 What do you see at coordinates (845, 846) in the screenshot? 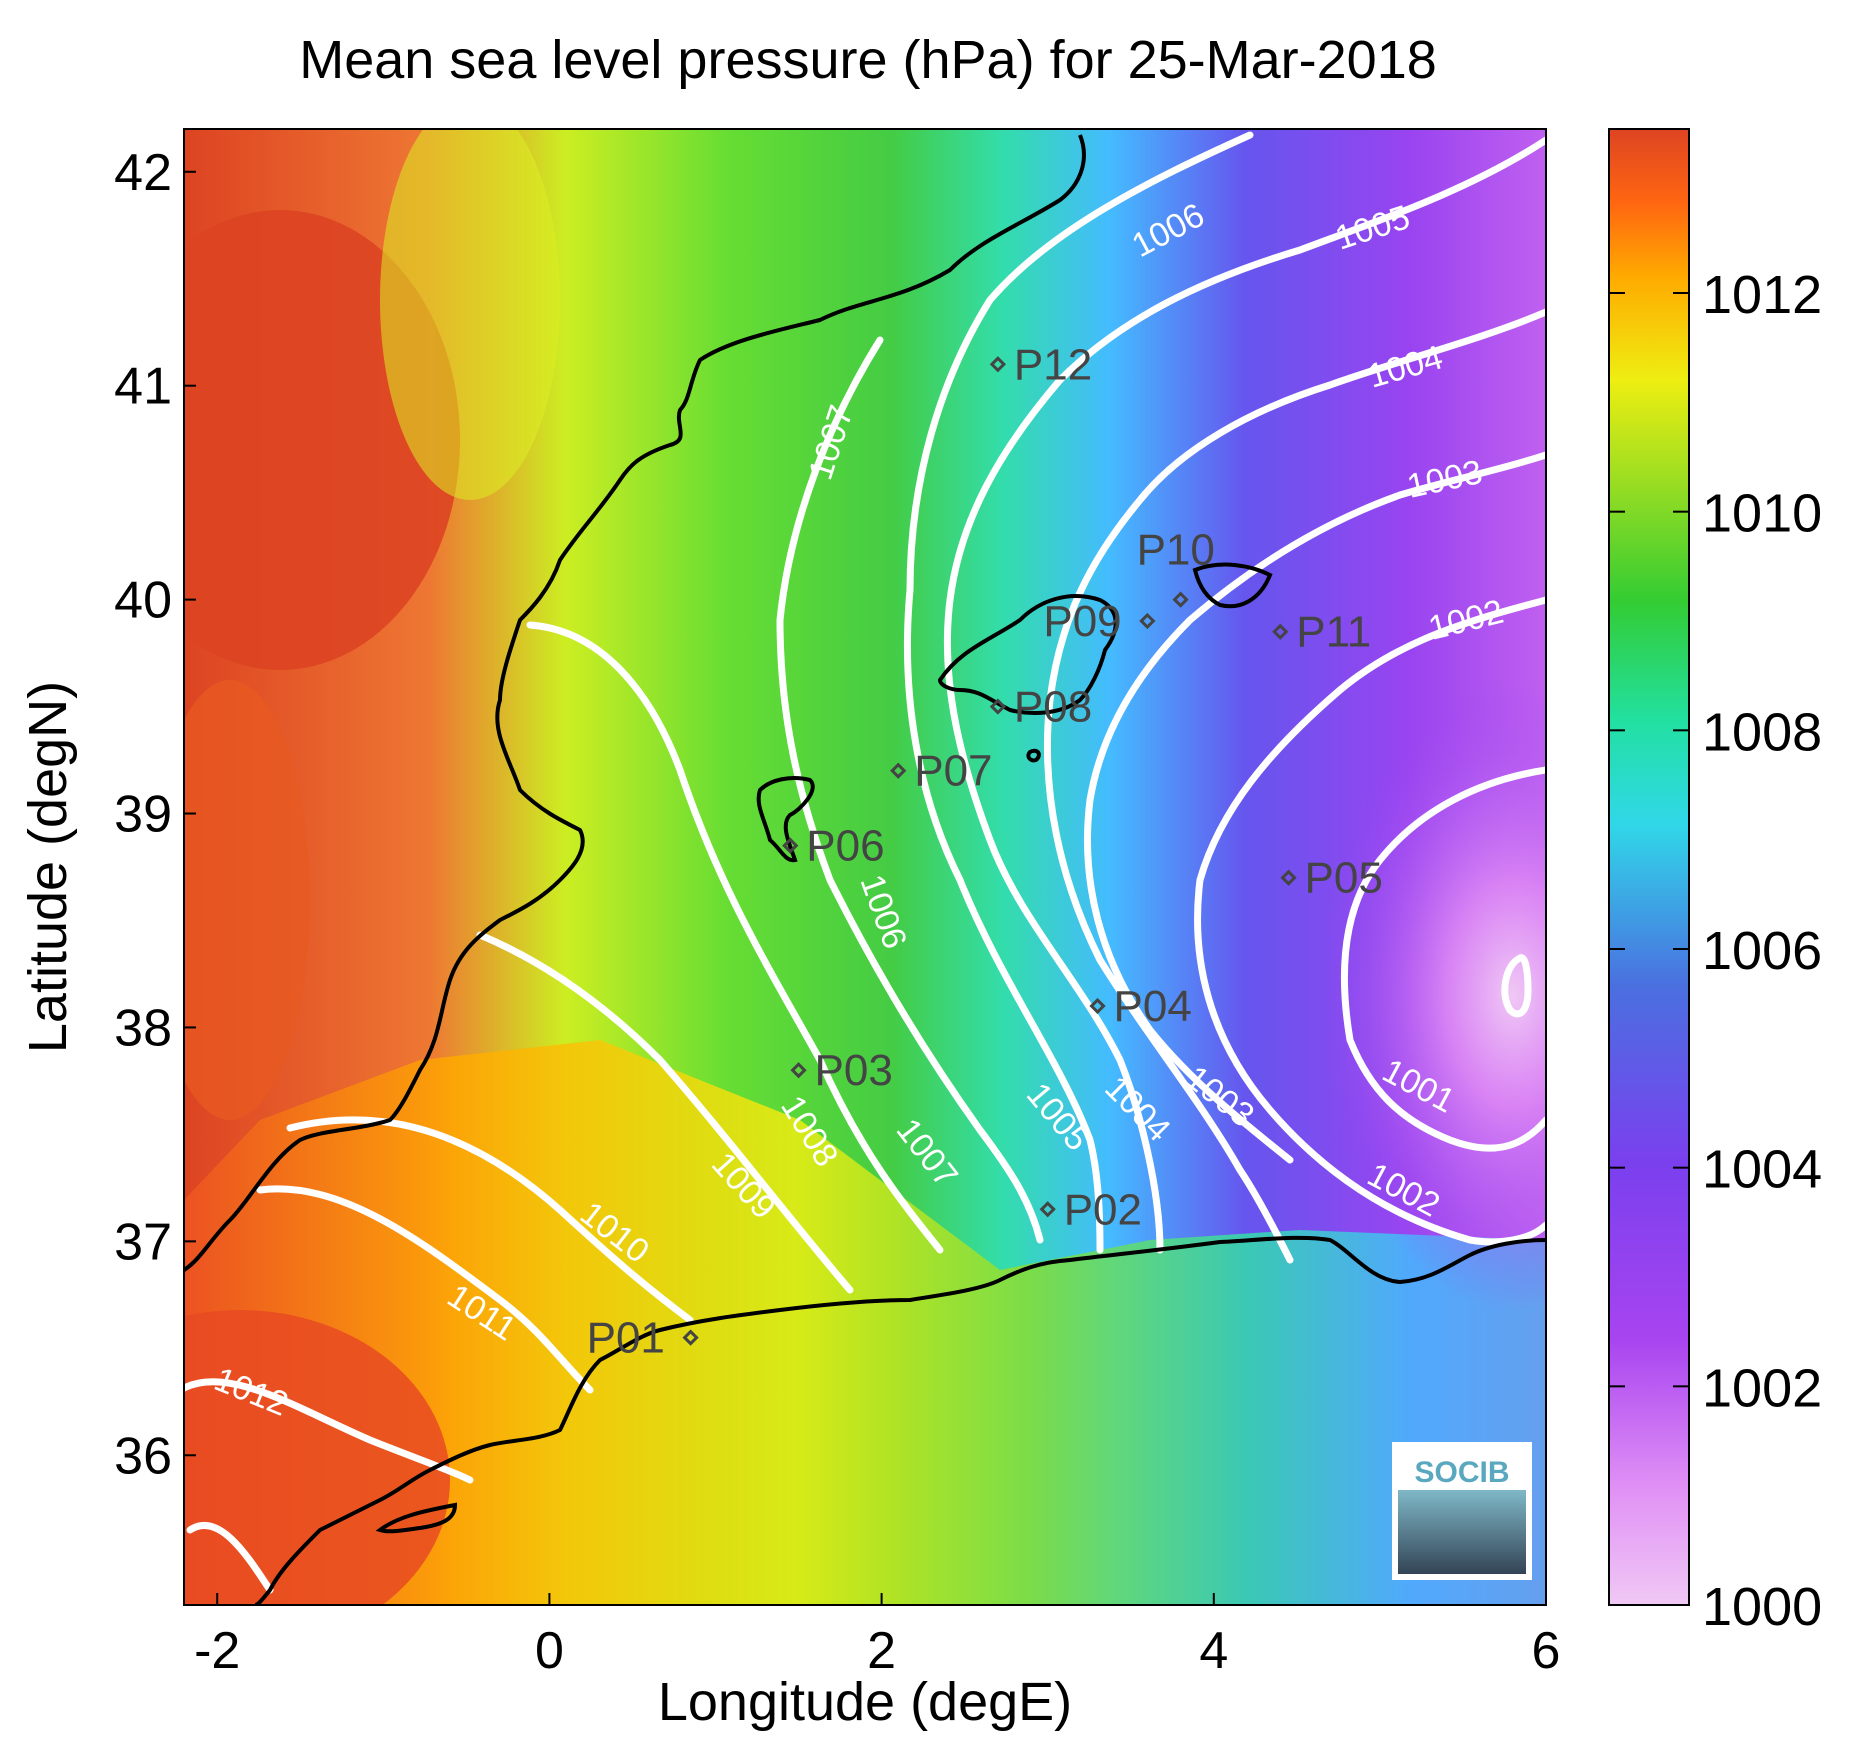
I see `station-label: P06` at bounding box center [845, 846].